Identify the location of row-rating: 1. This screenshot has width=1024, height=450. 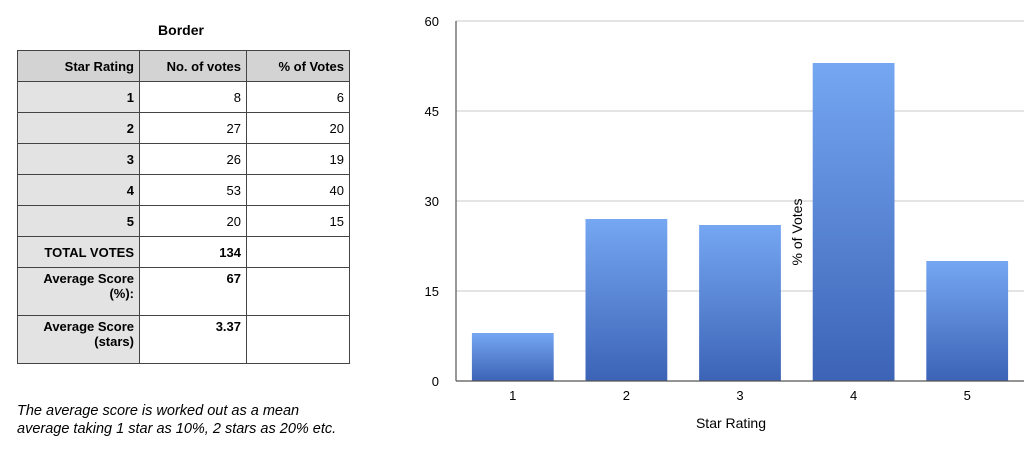
(78, 97).